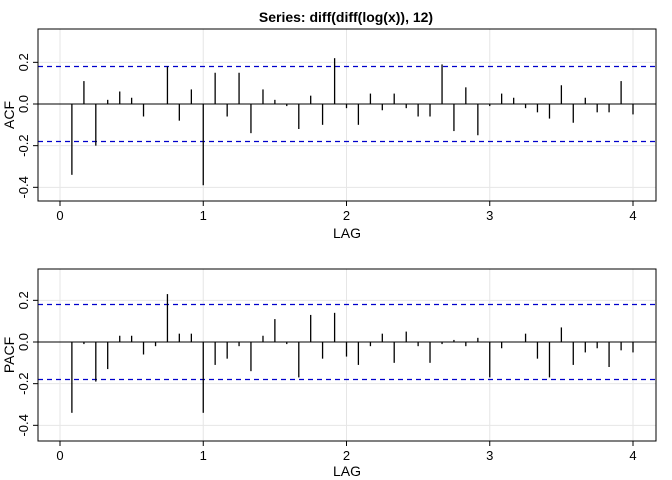 This screenshot has width=672, height=480. Describe the element at coordinates (346, 17) in the screenshot. I see `chart-title: Series: diff(diff(log(x)), 12)` at that location.